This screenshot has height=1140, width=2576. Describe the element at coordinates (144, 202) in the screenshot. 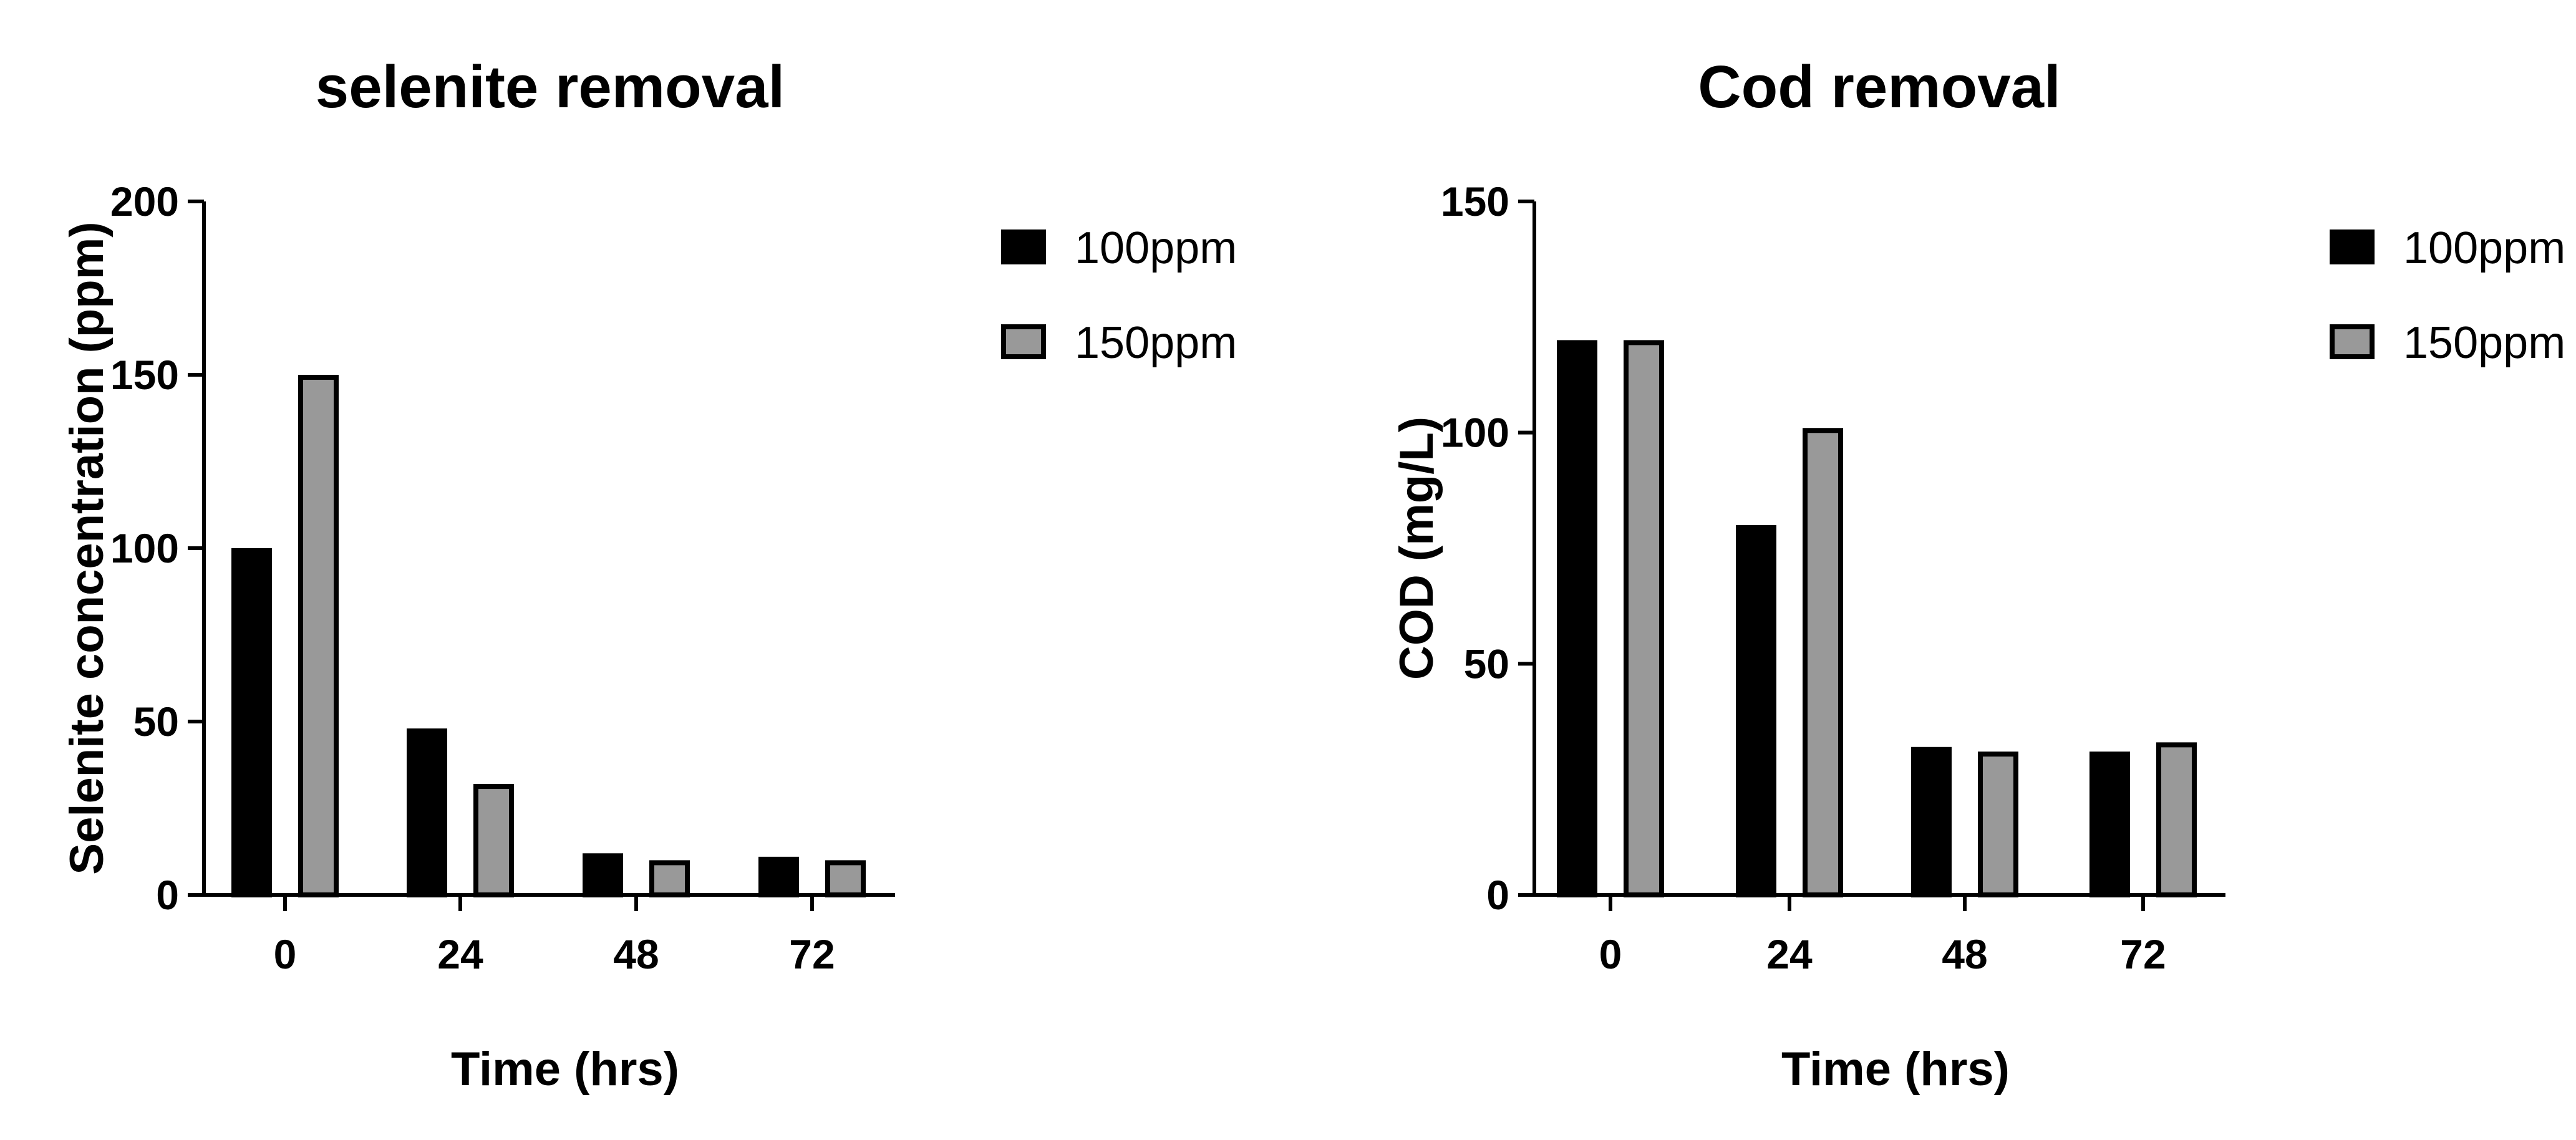

I see `y-tick-label: 200` at that location.